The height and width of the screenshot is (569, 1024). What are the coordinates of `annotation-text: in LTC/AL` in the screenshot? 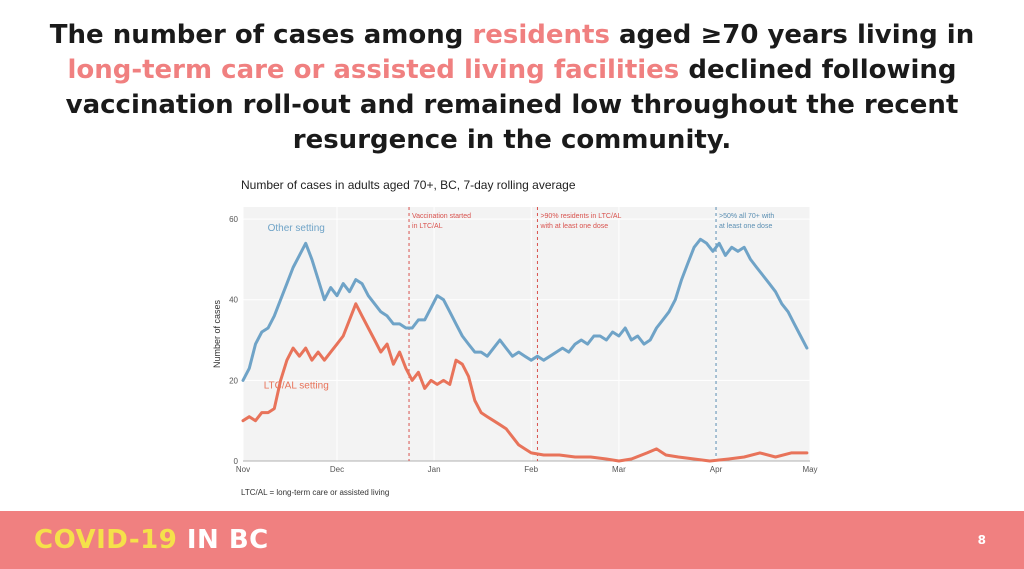 It's located at (427, 226).